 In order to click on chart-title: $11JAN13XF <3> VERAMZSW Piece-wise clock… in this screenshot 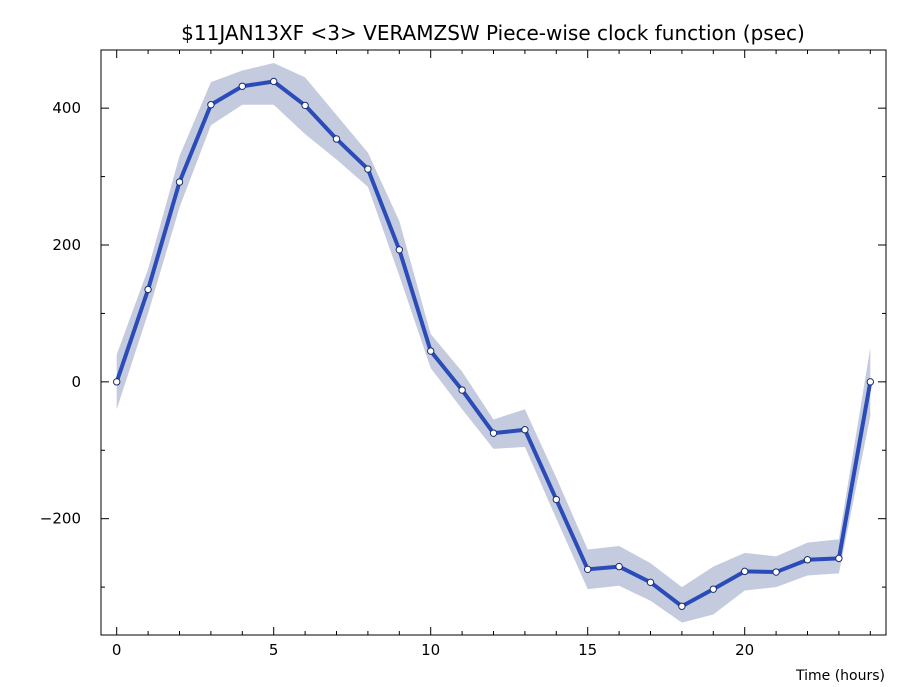, I will do `click(493, 33)`.